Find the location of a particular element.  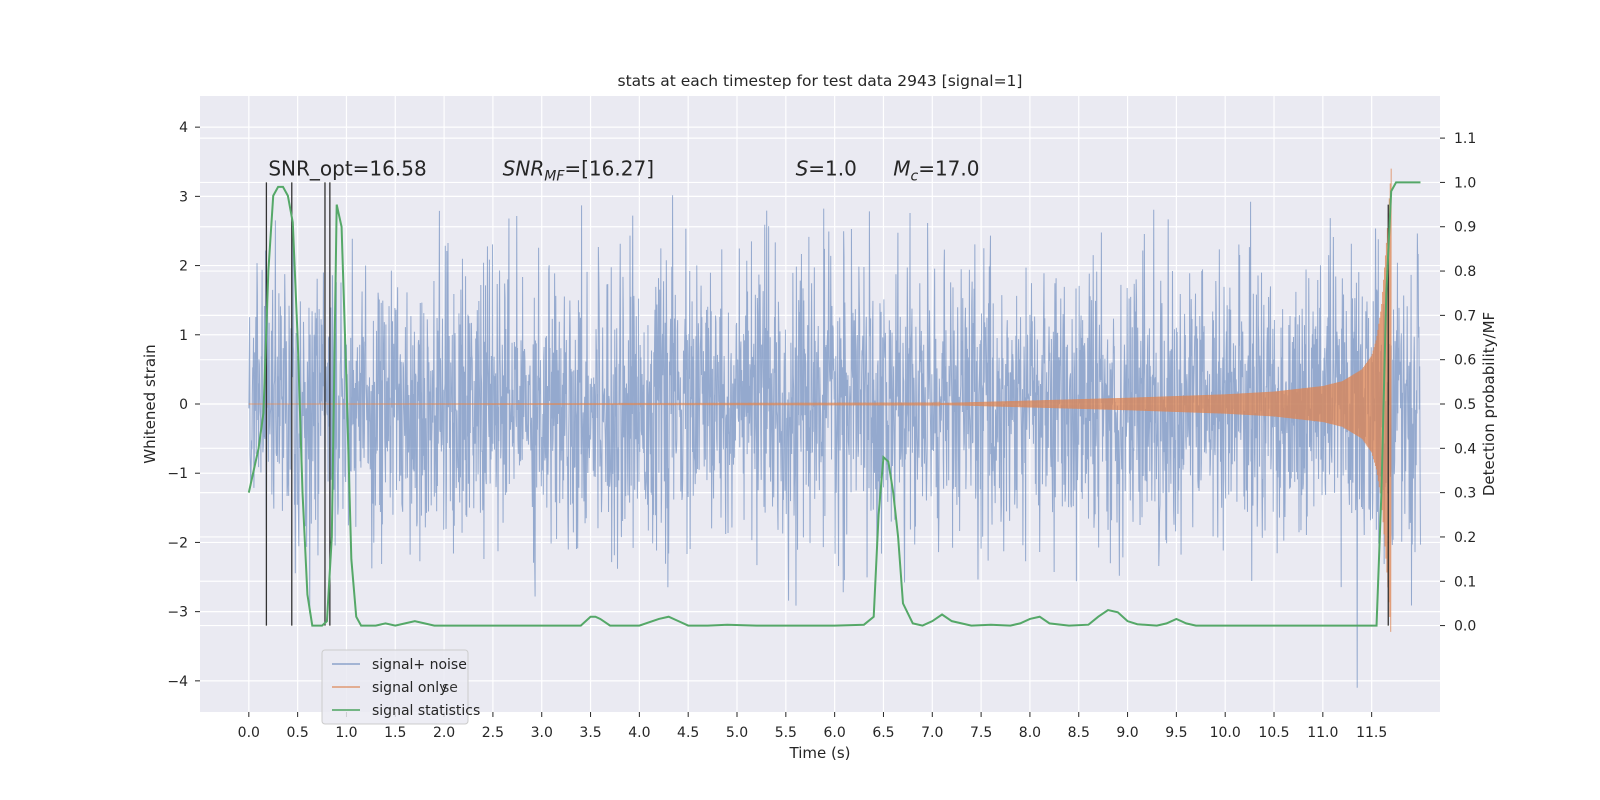

x-tick-label: 11.5 is located at coordinates (1371, 733).